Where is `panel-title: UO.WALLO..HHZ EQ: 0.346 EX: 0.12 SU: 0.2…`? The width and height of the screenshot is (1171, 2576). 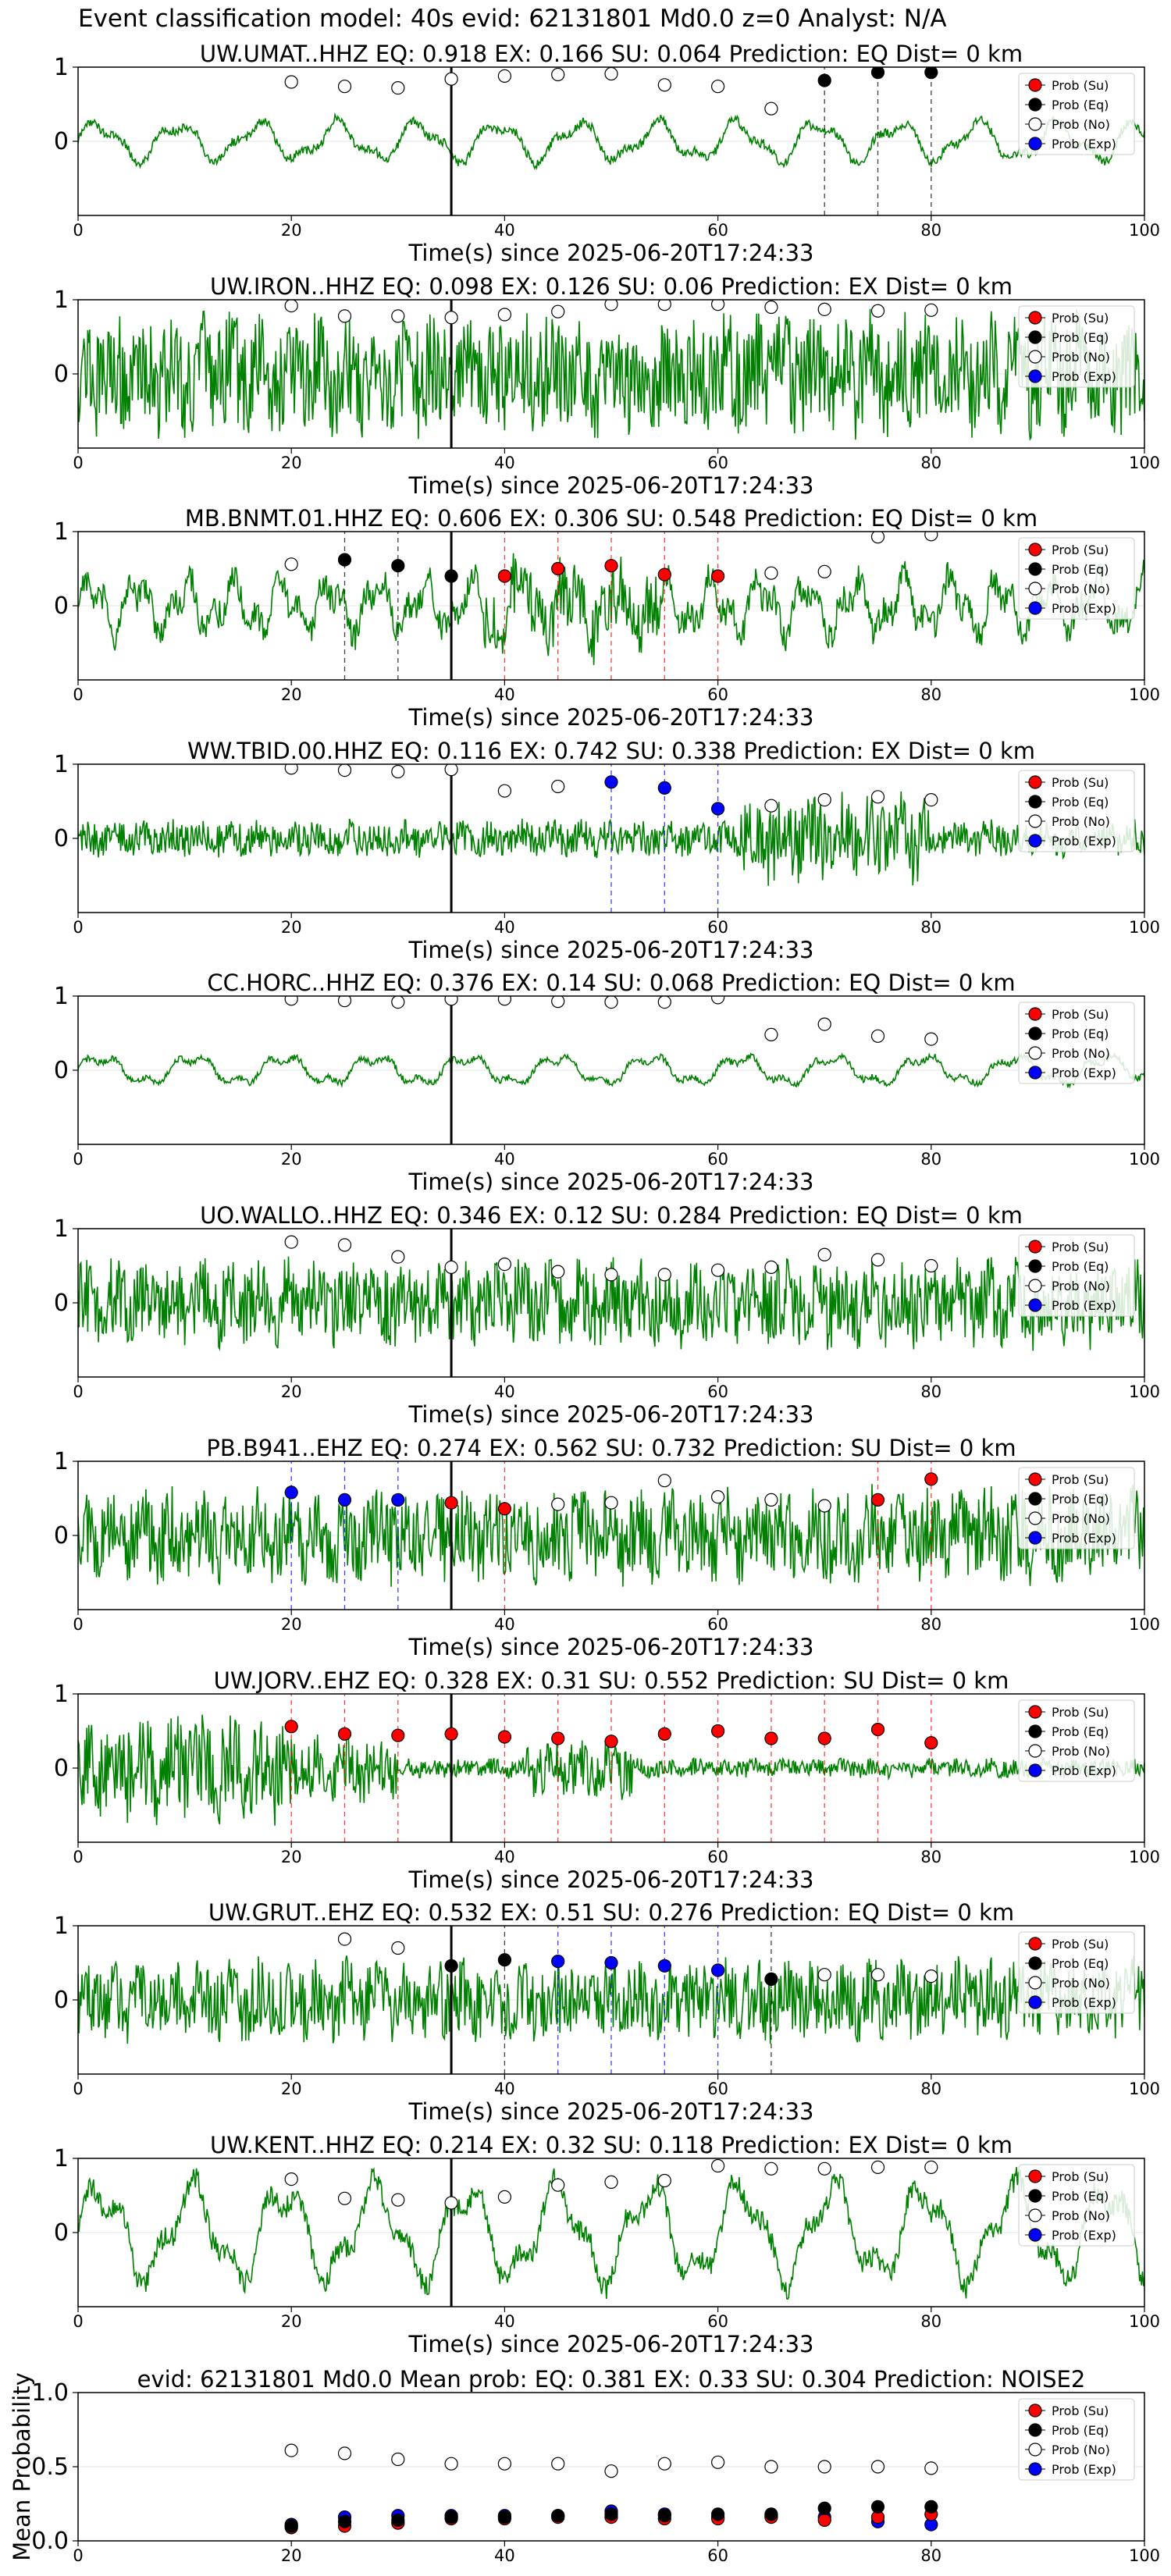
panel-title: UO.WALLO..HHZ EQ: 0.346 EX: 0.12 SU: 0.2… is located at coordinates (611, 1215).